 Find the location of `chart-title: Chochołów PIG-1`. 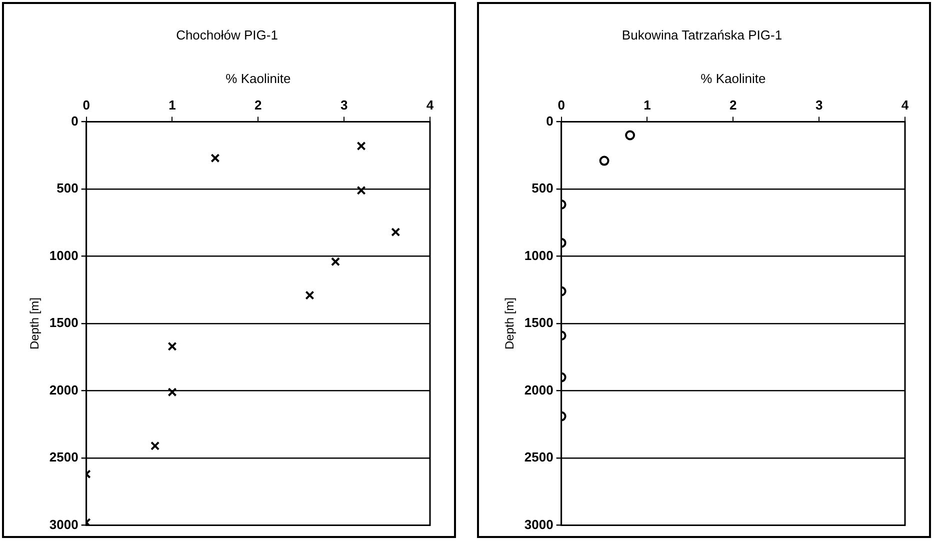

chart-title: Chochołów PIG-1 is located at coordinates (227, 34).